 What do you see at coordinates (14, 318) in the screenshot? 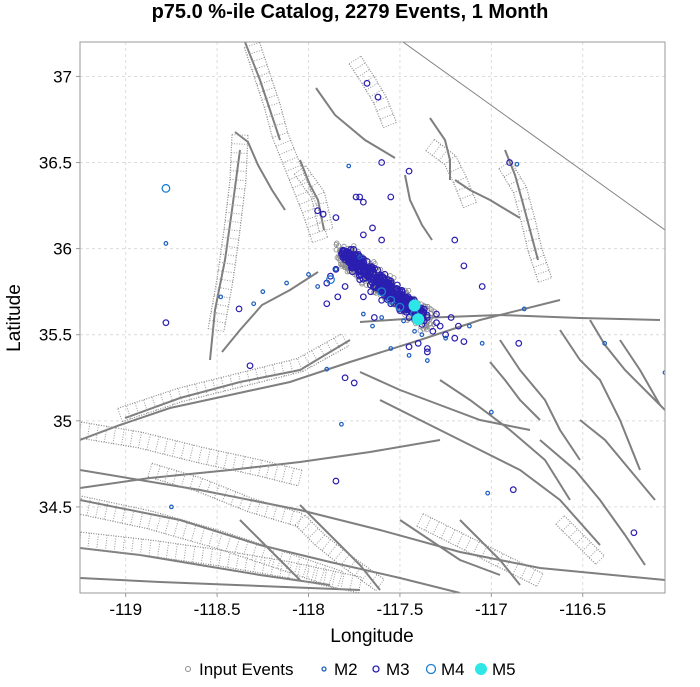
I see `y-axis-label: Latitude` at bounding box center [14, 318].